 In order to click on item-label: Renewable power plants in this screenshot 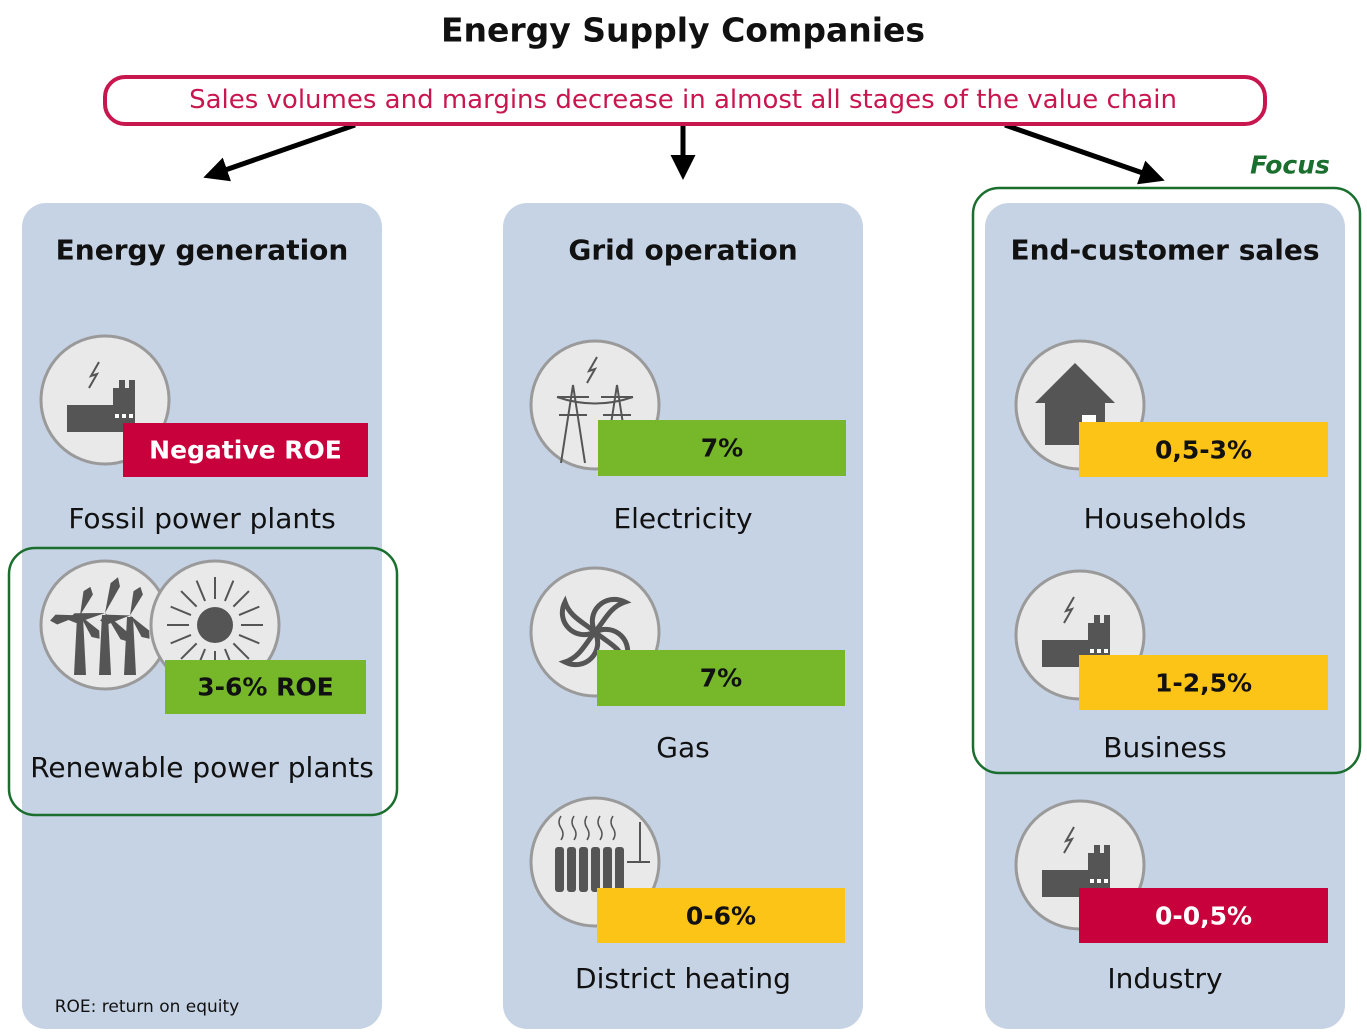, I will do `click(202, 767)`.